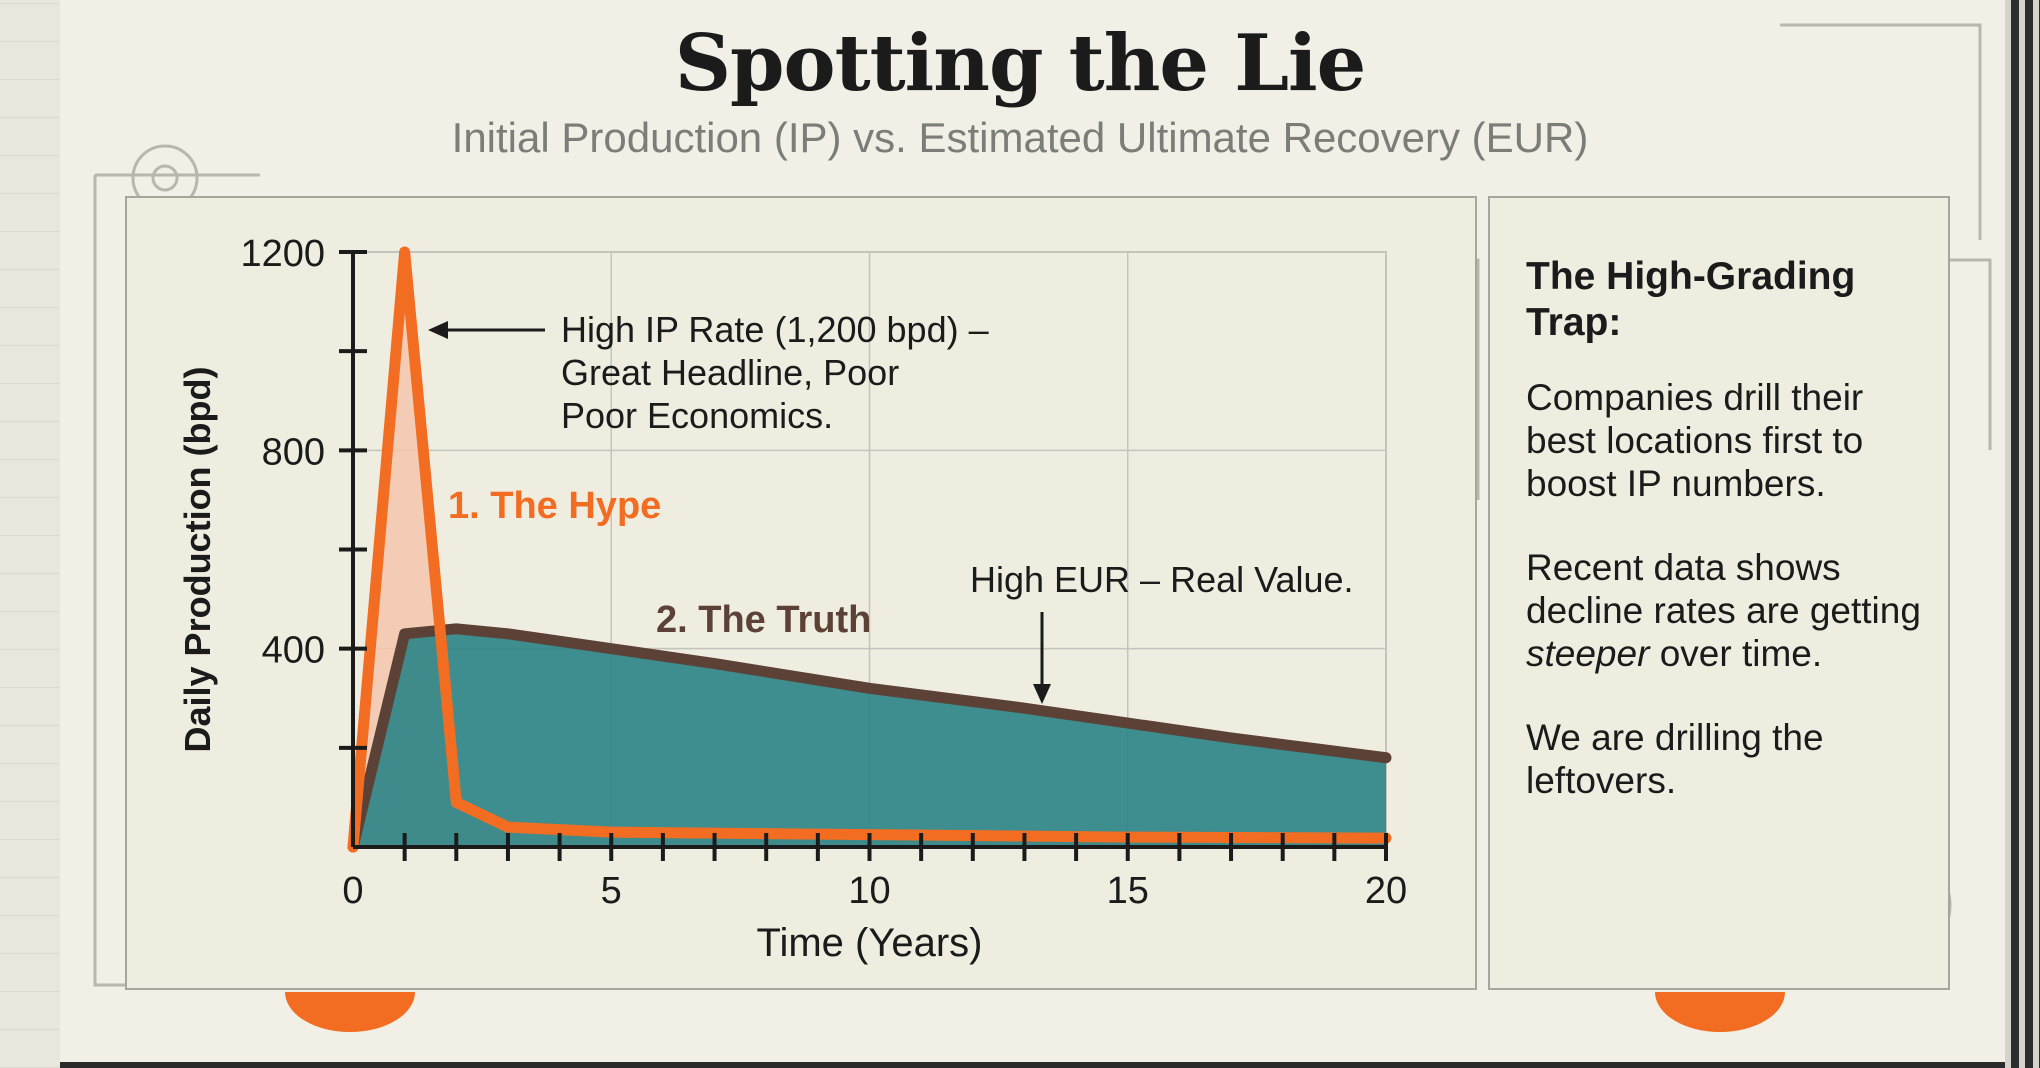  I want to click on y-tick-label: 800, so click(293, 452).